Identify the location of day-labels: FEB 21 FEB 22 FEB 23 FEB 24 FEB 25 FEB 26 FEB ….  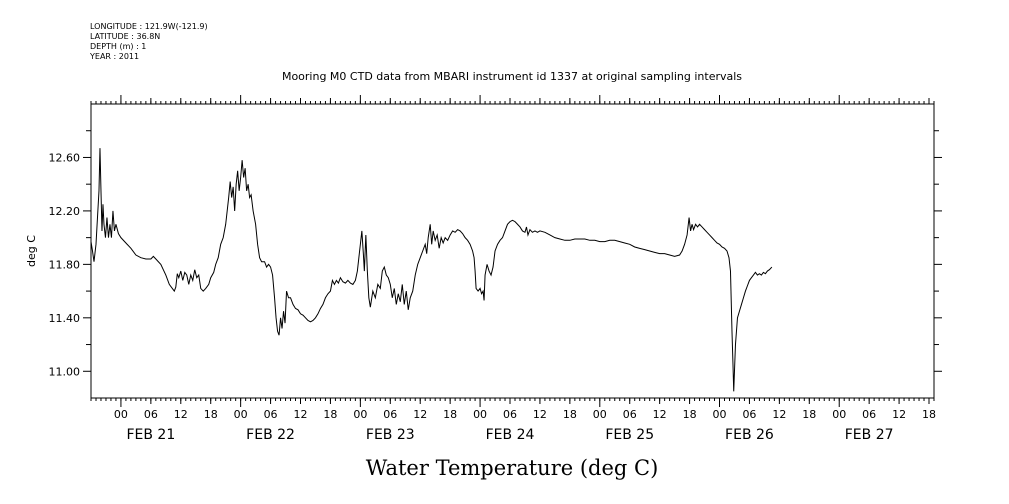
(509, 435).